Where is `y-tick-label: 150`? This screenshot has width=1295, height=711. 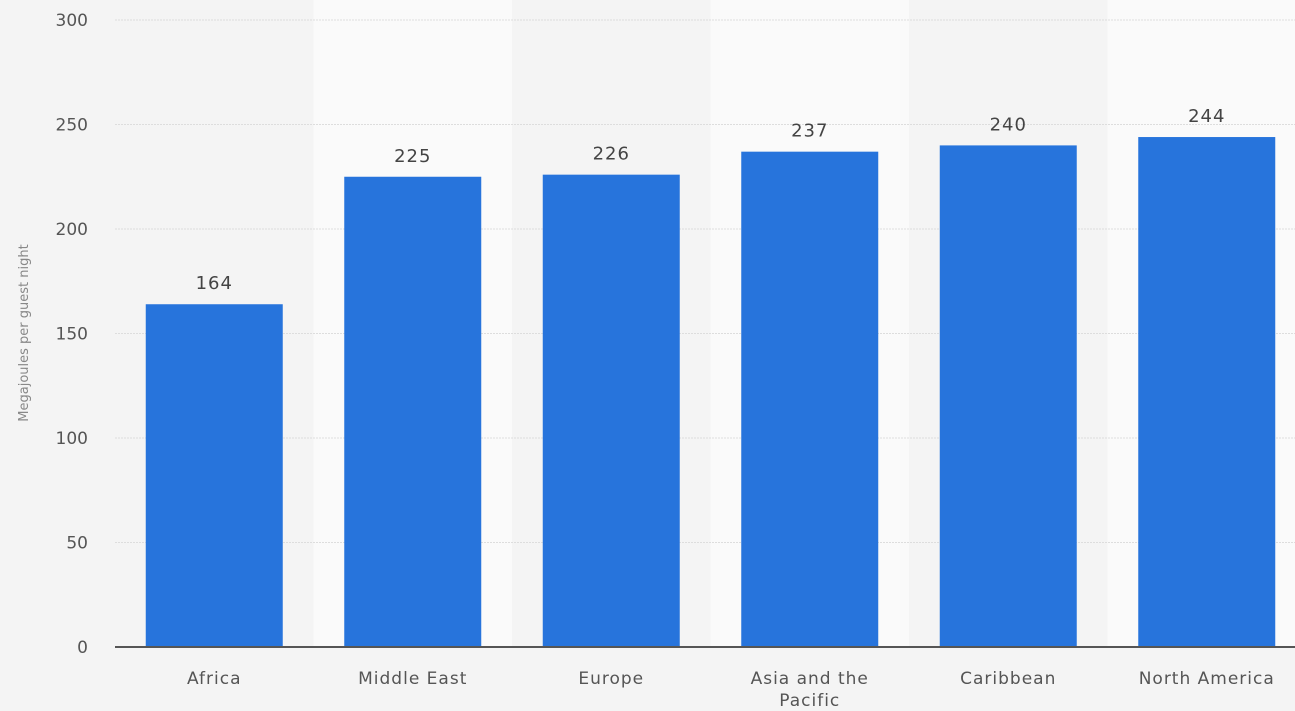
y-tick-label: 150 is located at coordinates (72, 335).